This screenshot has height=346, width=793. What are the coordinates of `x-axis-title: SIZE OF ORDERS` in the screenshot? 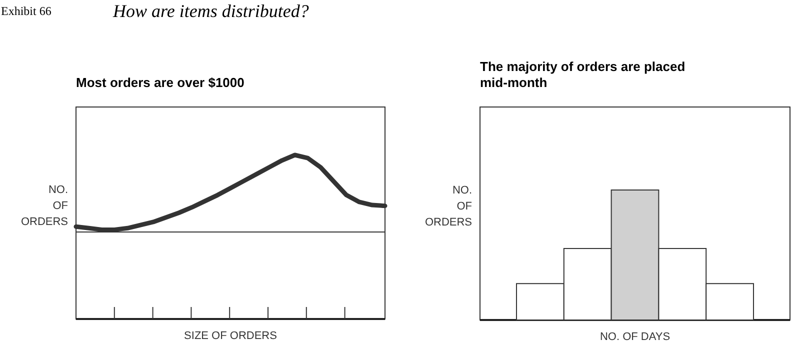 It's located at (230, 336).